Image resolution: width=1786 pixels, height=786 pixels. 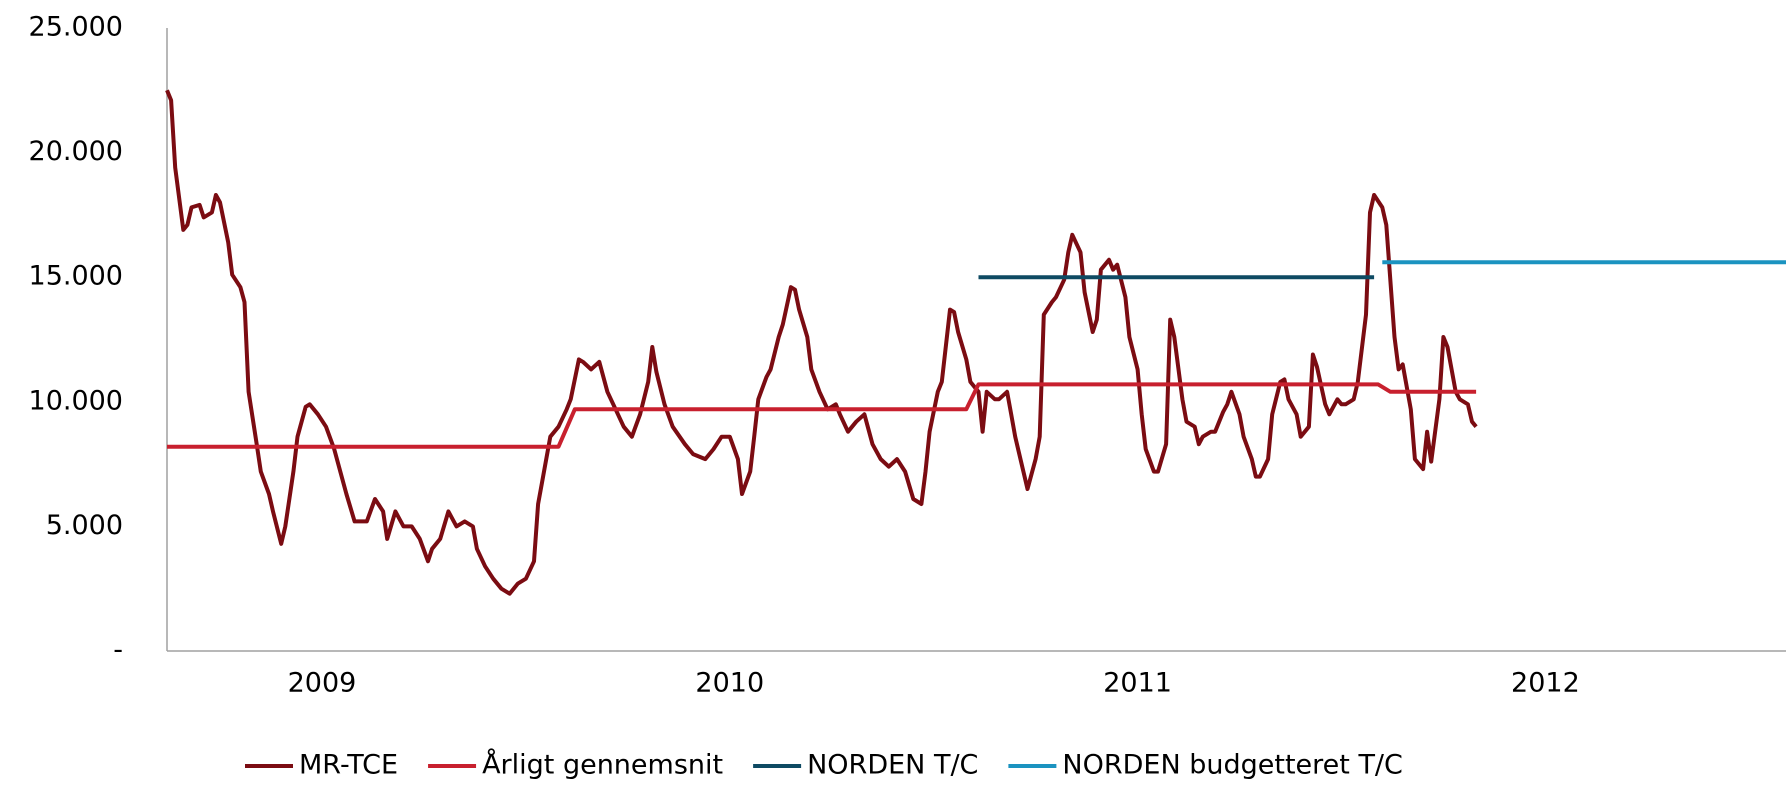 What do you see at coordinates (1545, 683) in the screenshot?
I see `x-tick-label: 2012` at bounding box center [1545, 683].